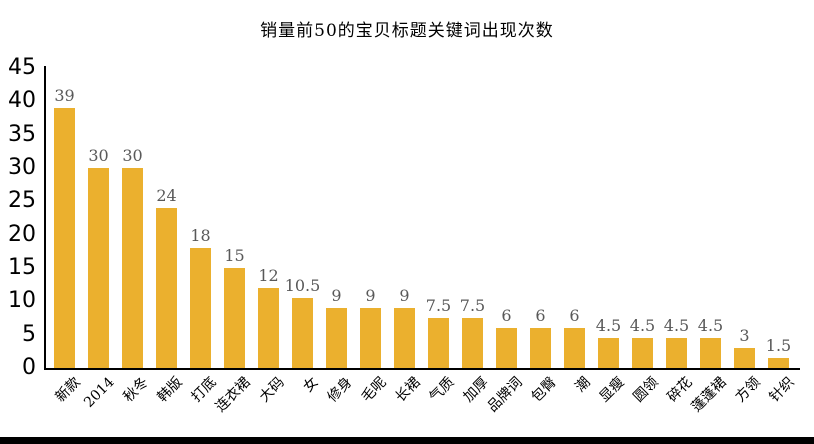 This screenshot has height=444, width=814. What do you see at coordinates (22, 134) in the screenshot?
I see `y-tick-label: 35` at bounding box center [22, 134].